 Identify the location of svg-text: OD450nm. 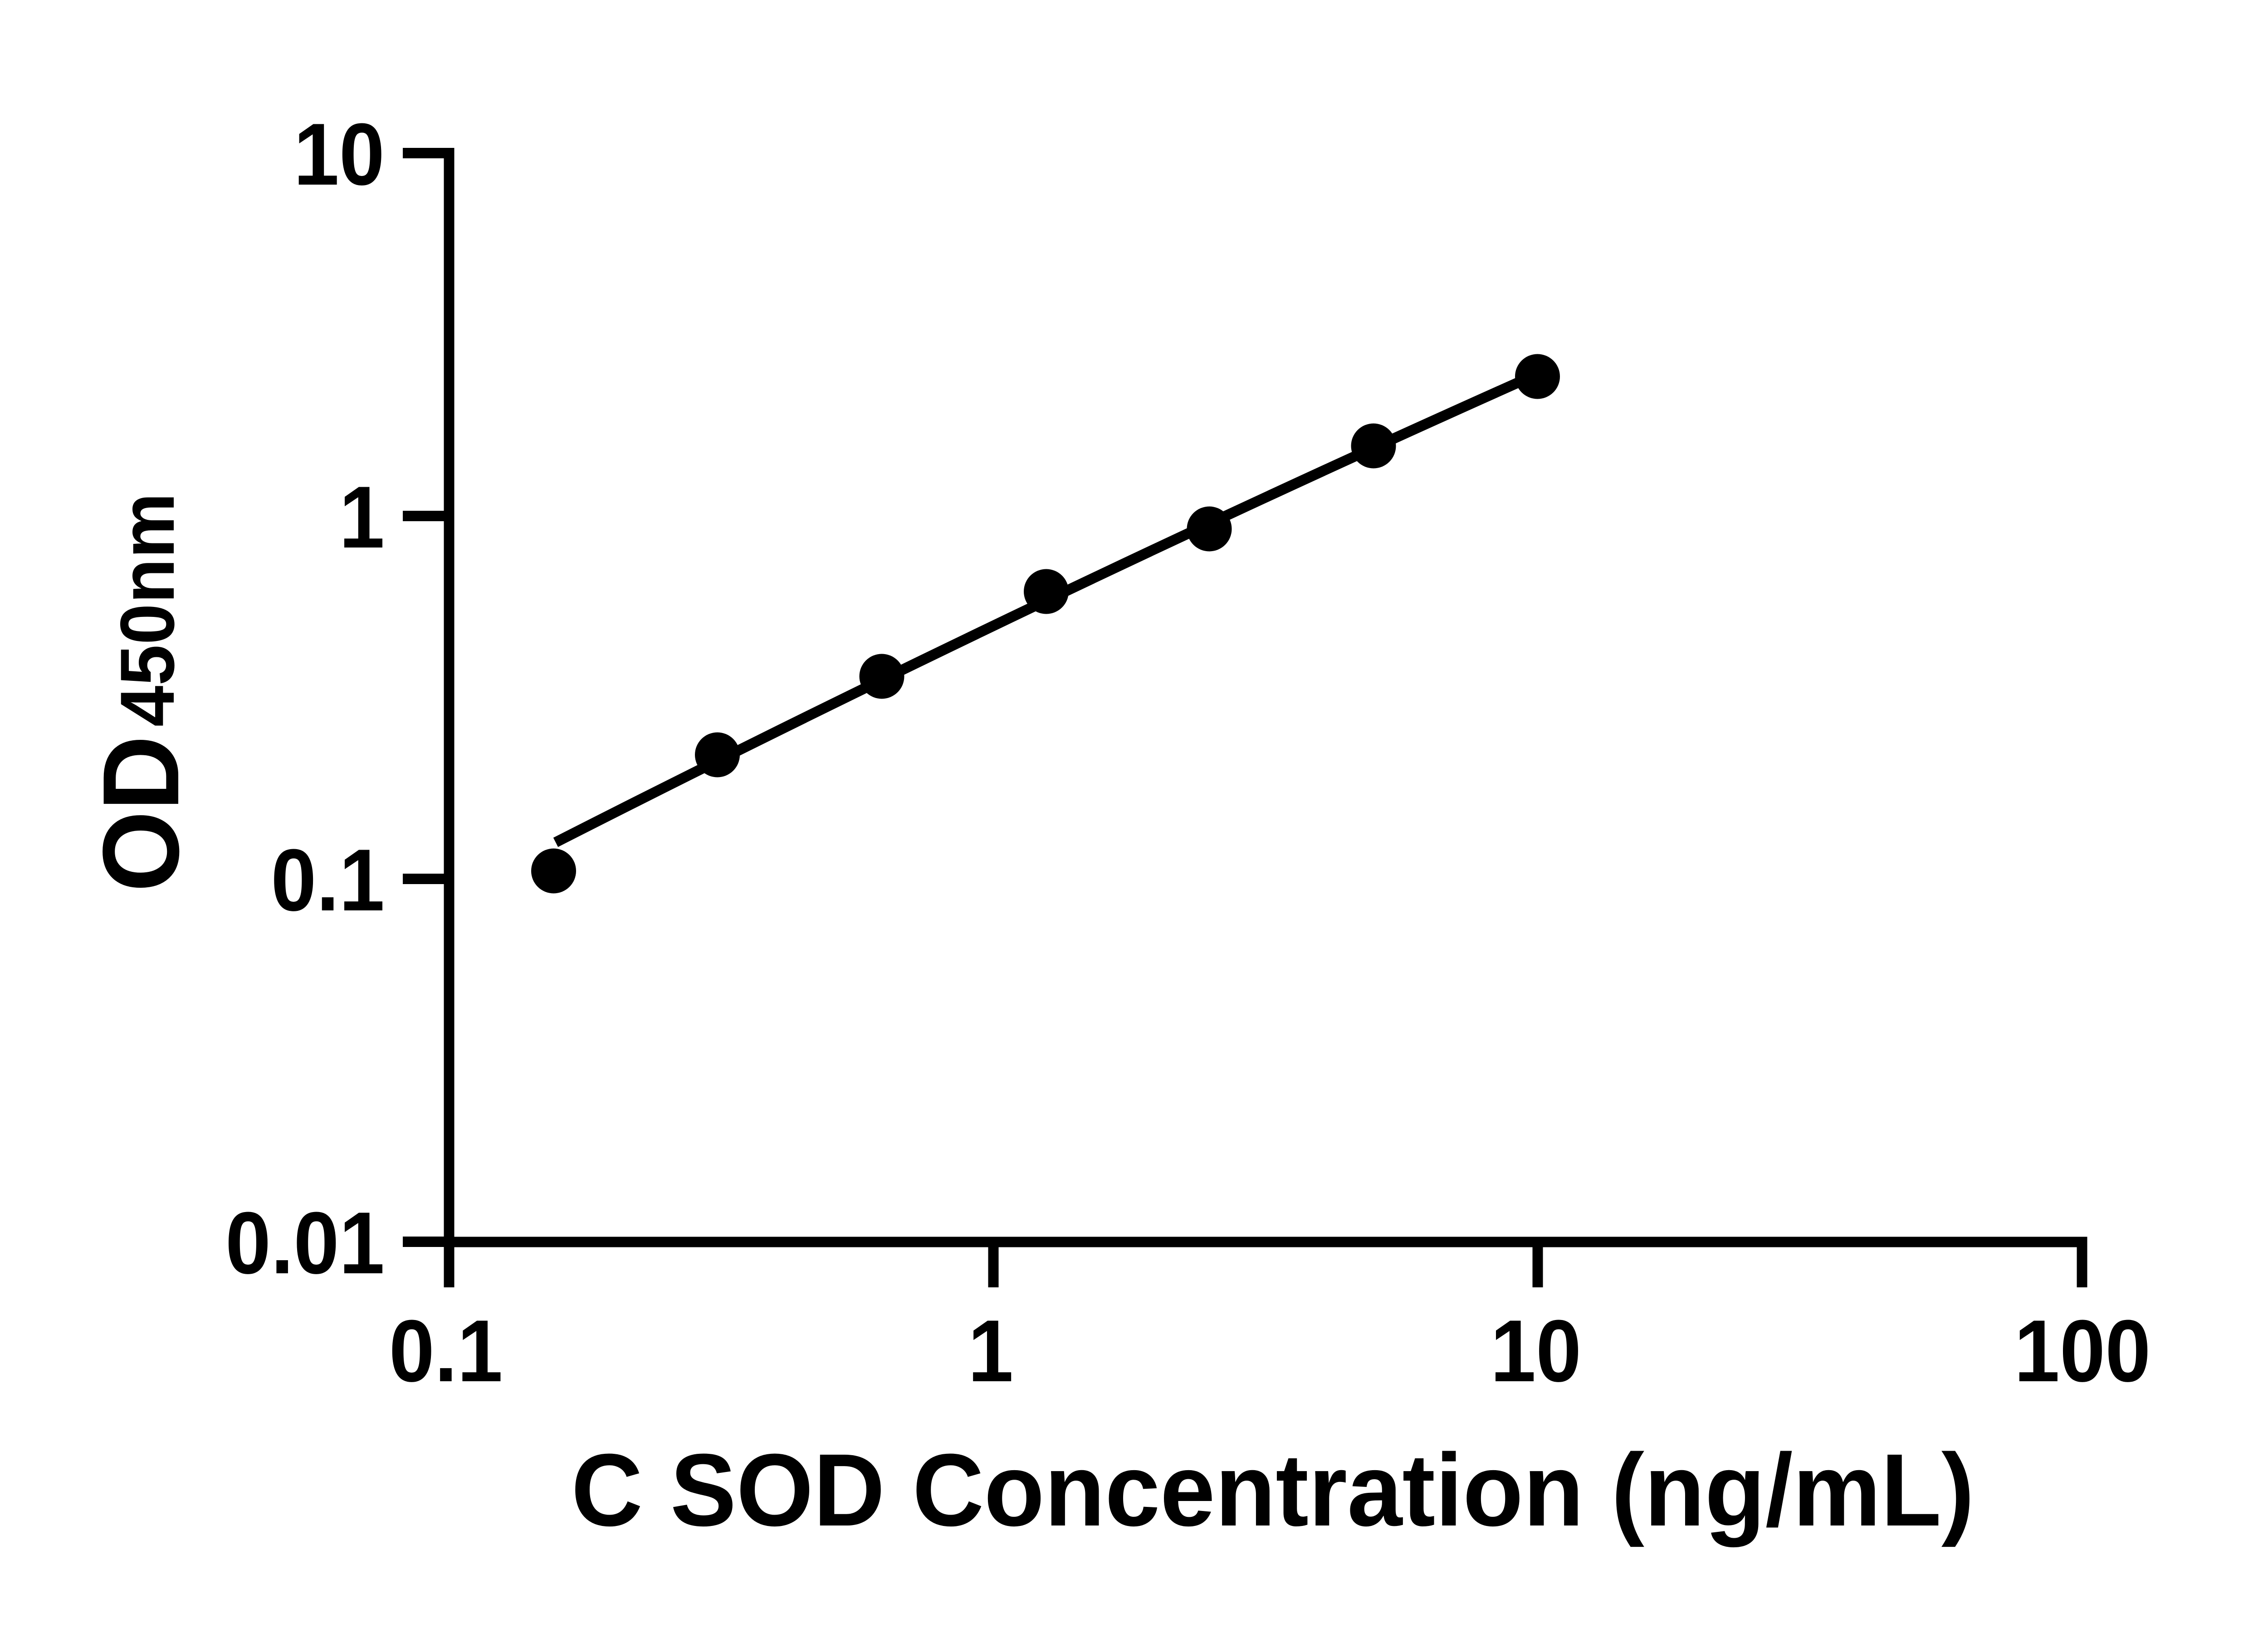
(140, 692).